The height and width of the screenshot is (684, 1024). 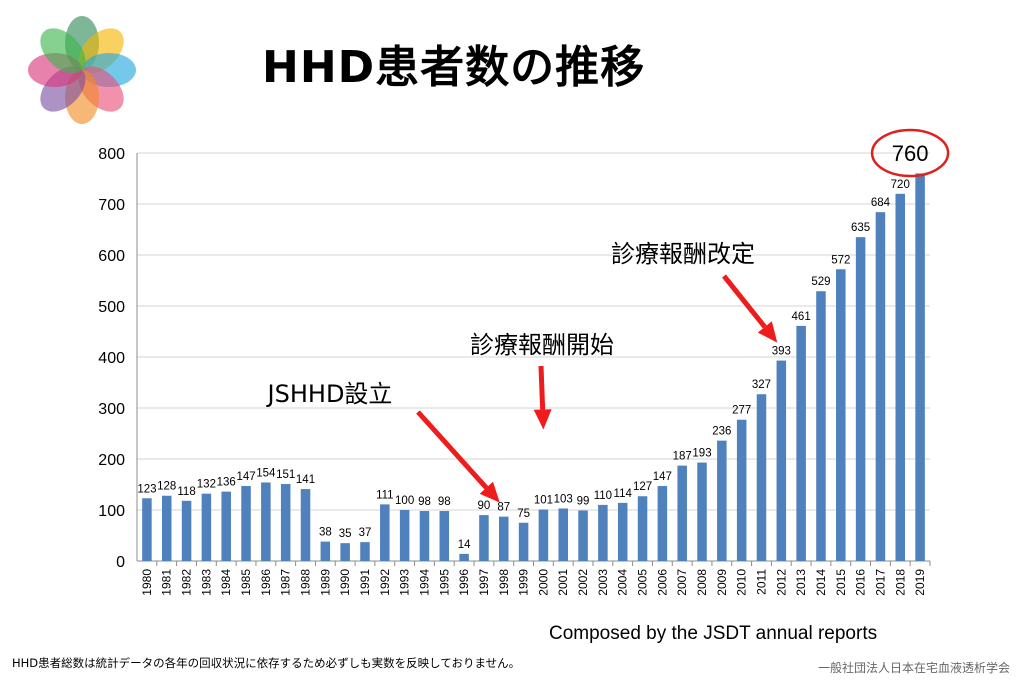 I want to click on highlight-value-label: 760, so click(x=910, y=153).